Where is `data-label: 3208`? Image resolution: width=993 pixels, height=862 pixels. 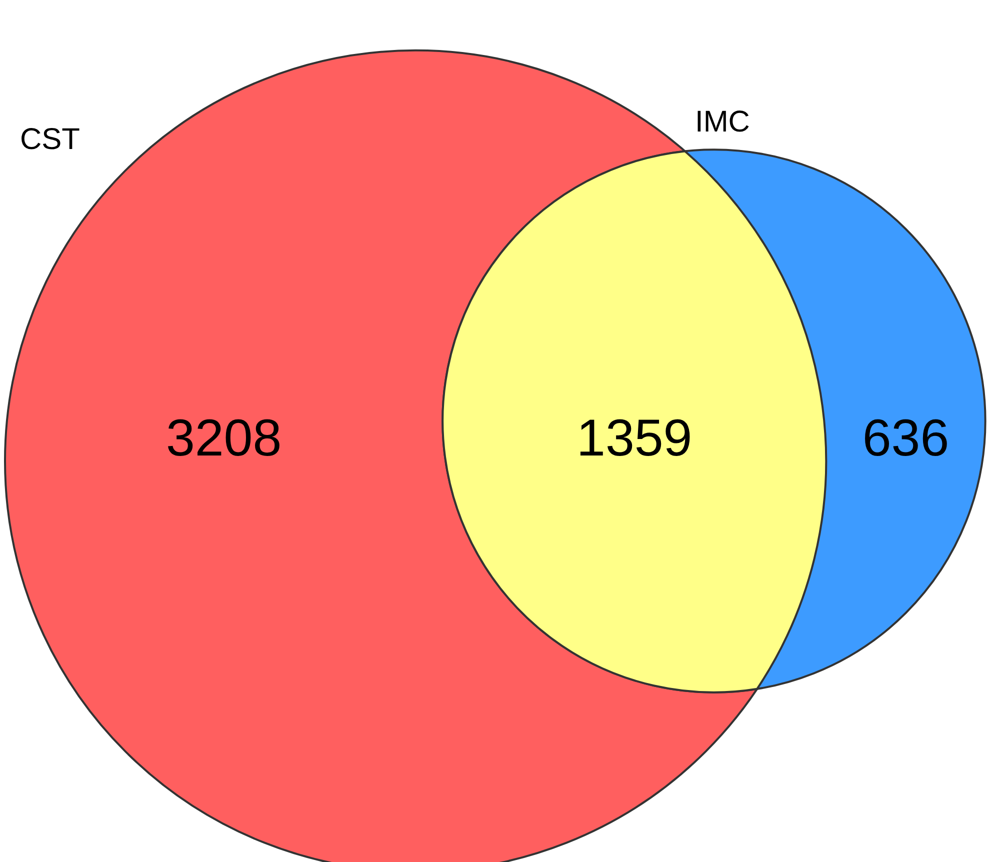 data-label: 3208 is located at coordinates (224, 438).